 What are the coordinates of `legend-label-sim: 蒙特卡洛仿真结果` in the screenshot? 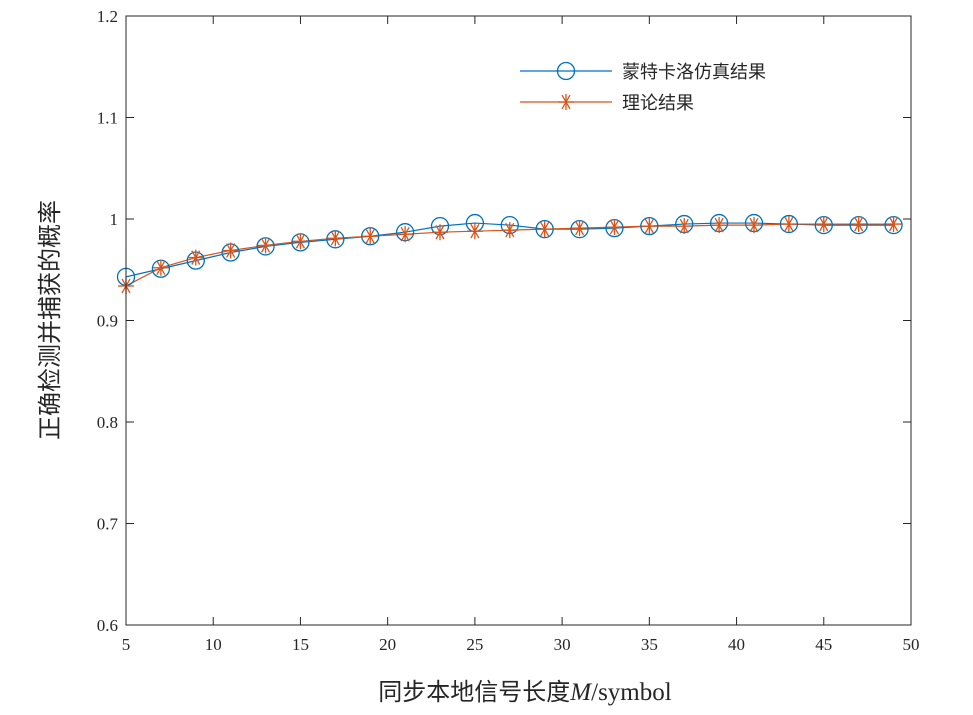 It's located at (694, 72).